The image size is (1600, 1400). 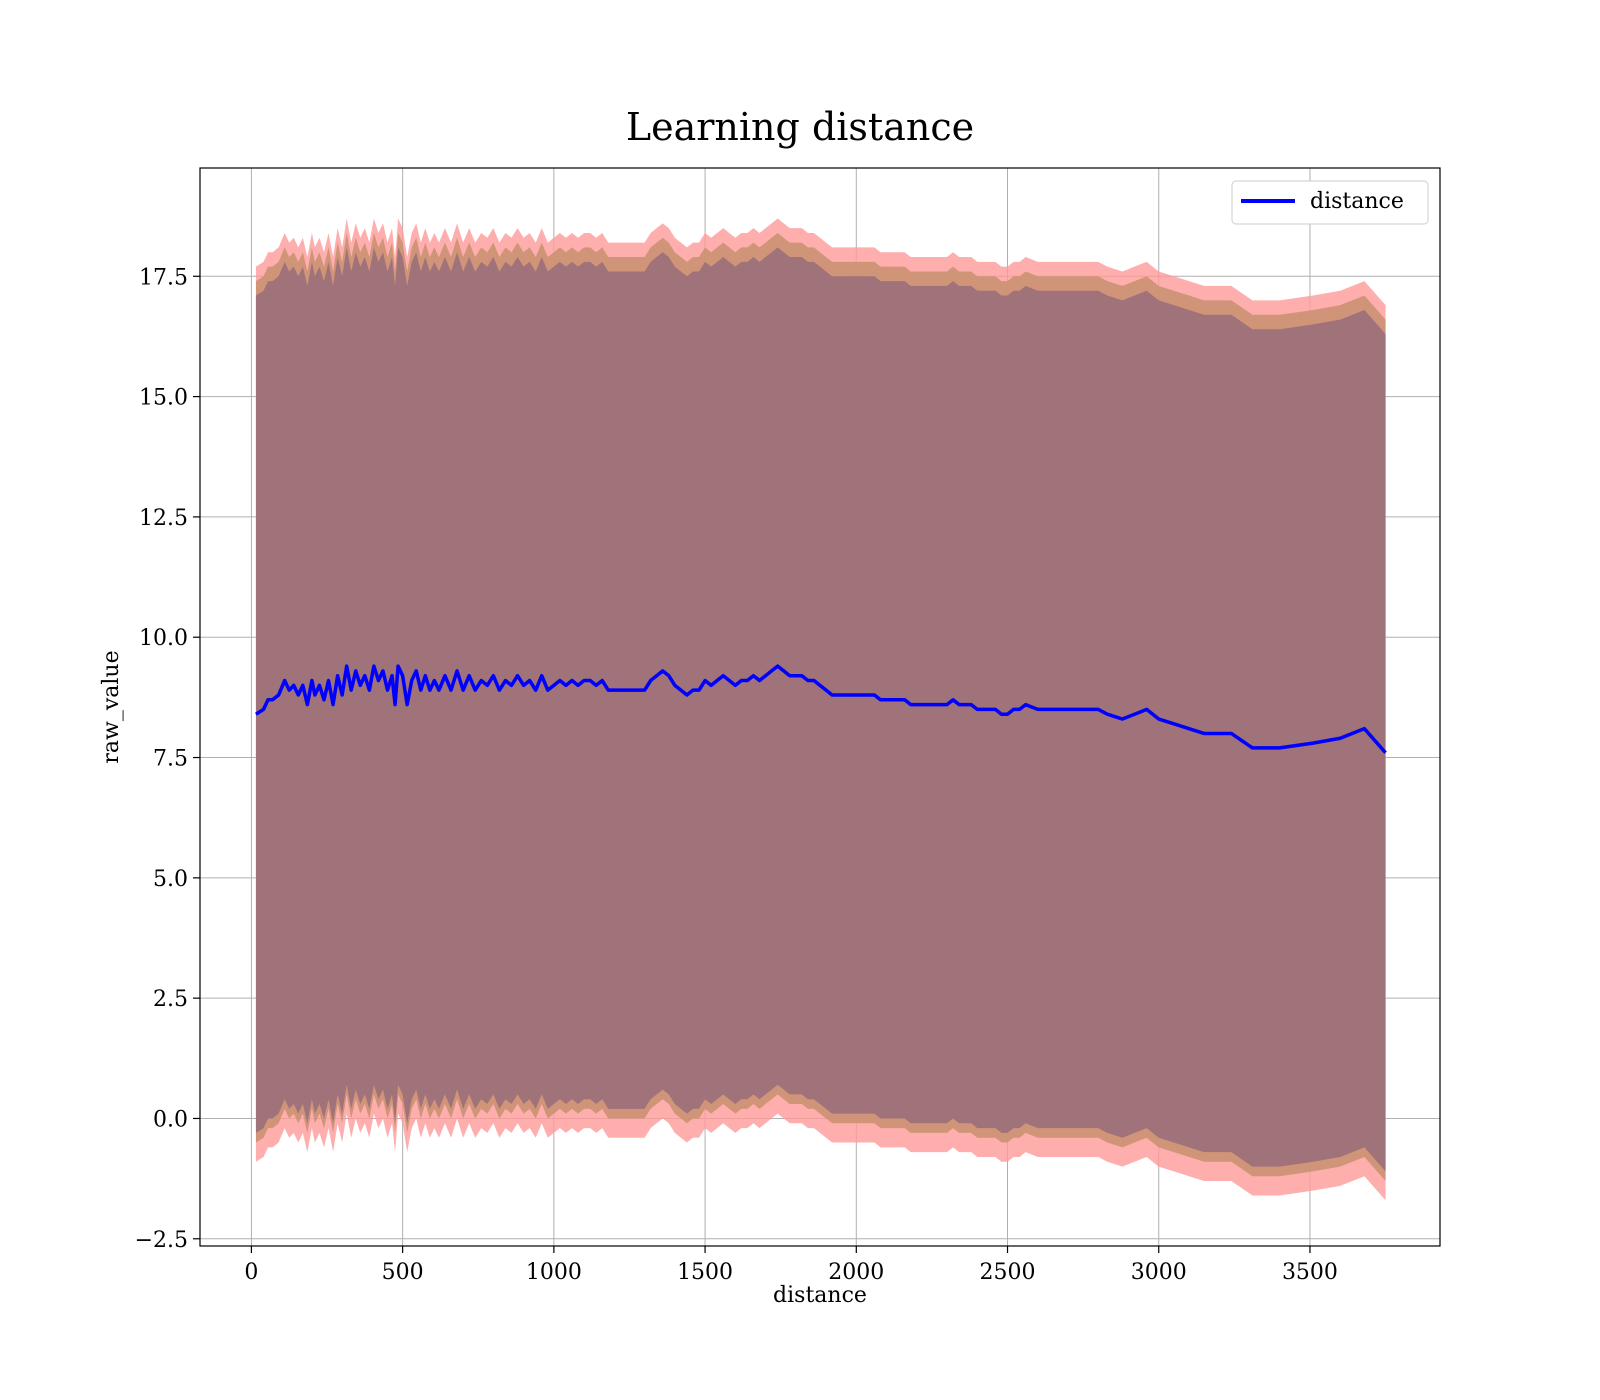 I want to click on series-lines, so click(x=821, y=709).